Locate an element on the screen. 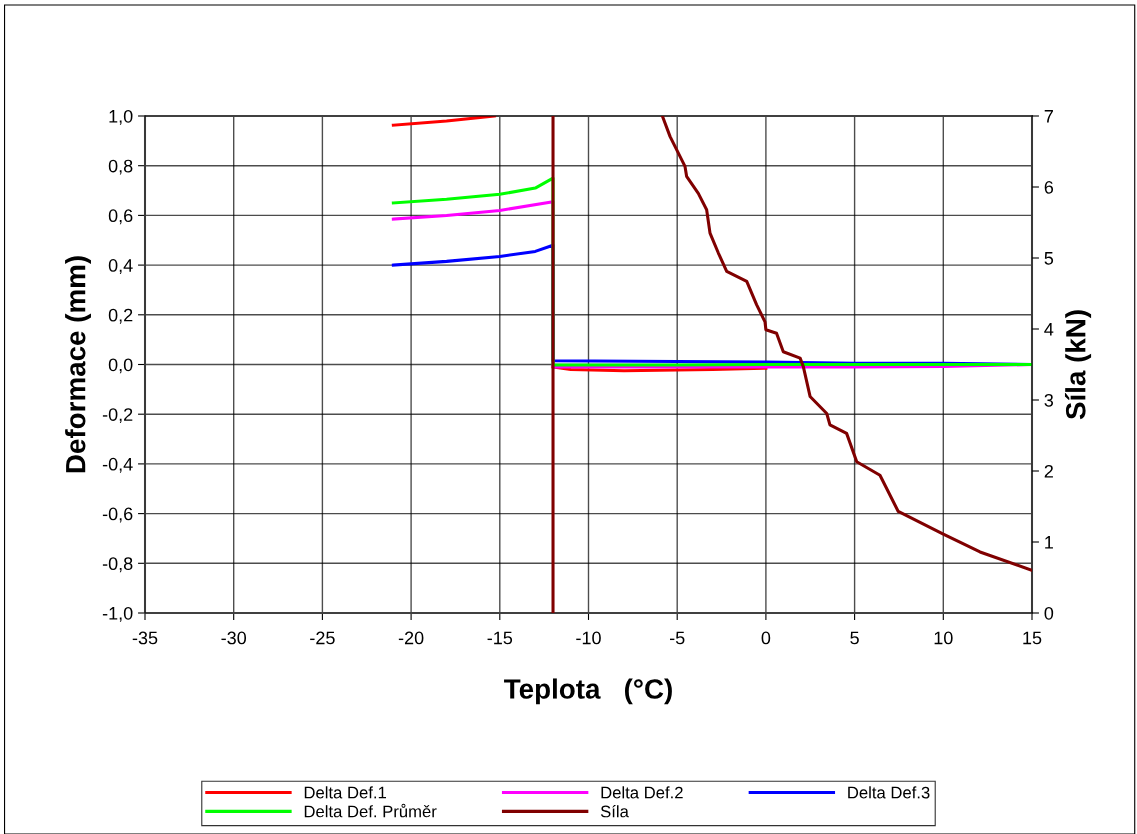  legend-label: Delta Def.1 is located at coordinates (345, 792).